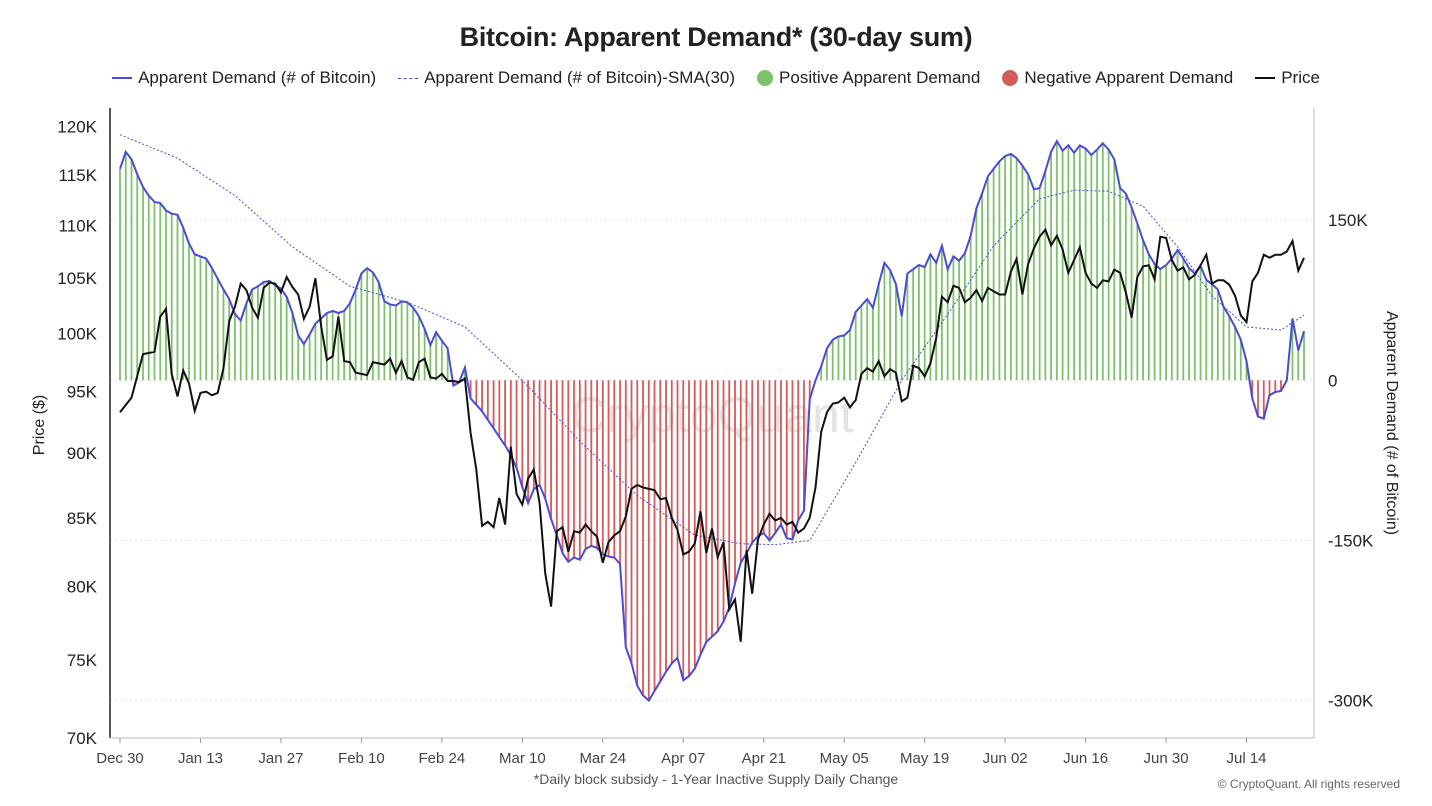  What do you see at coordinates (1348, 220) in the screenshot?
I see `y-right-tick-label: 150K` at bounding box center [1348, 220].